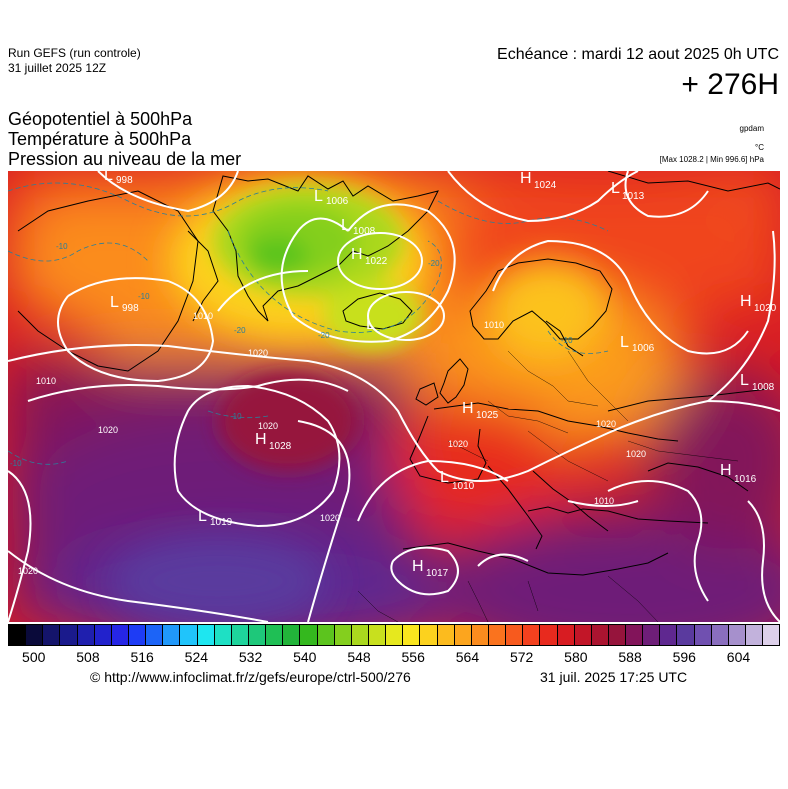 This screenshot has width=788, height=789. What do you see at coordinates (437, 573) in the screenshot?
I see `svg-text: 1017` at bounding box center [437, 573].